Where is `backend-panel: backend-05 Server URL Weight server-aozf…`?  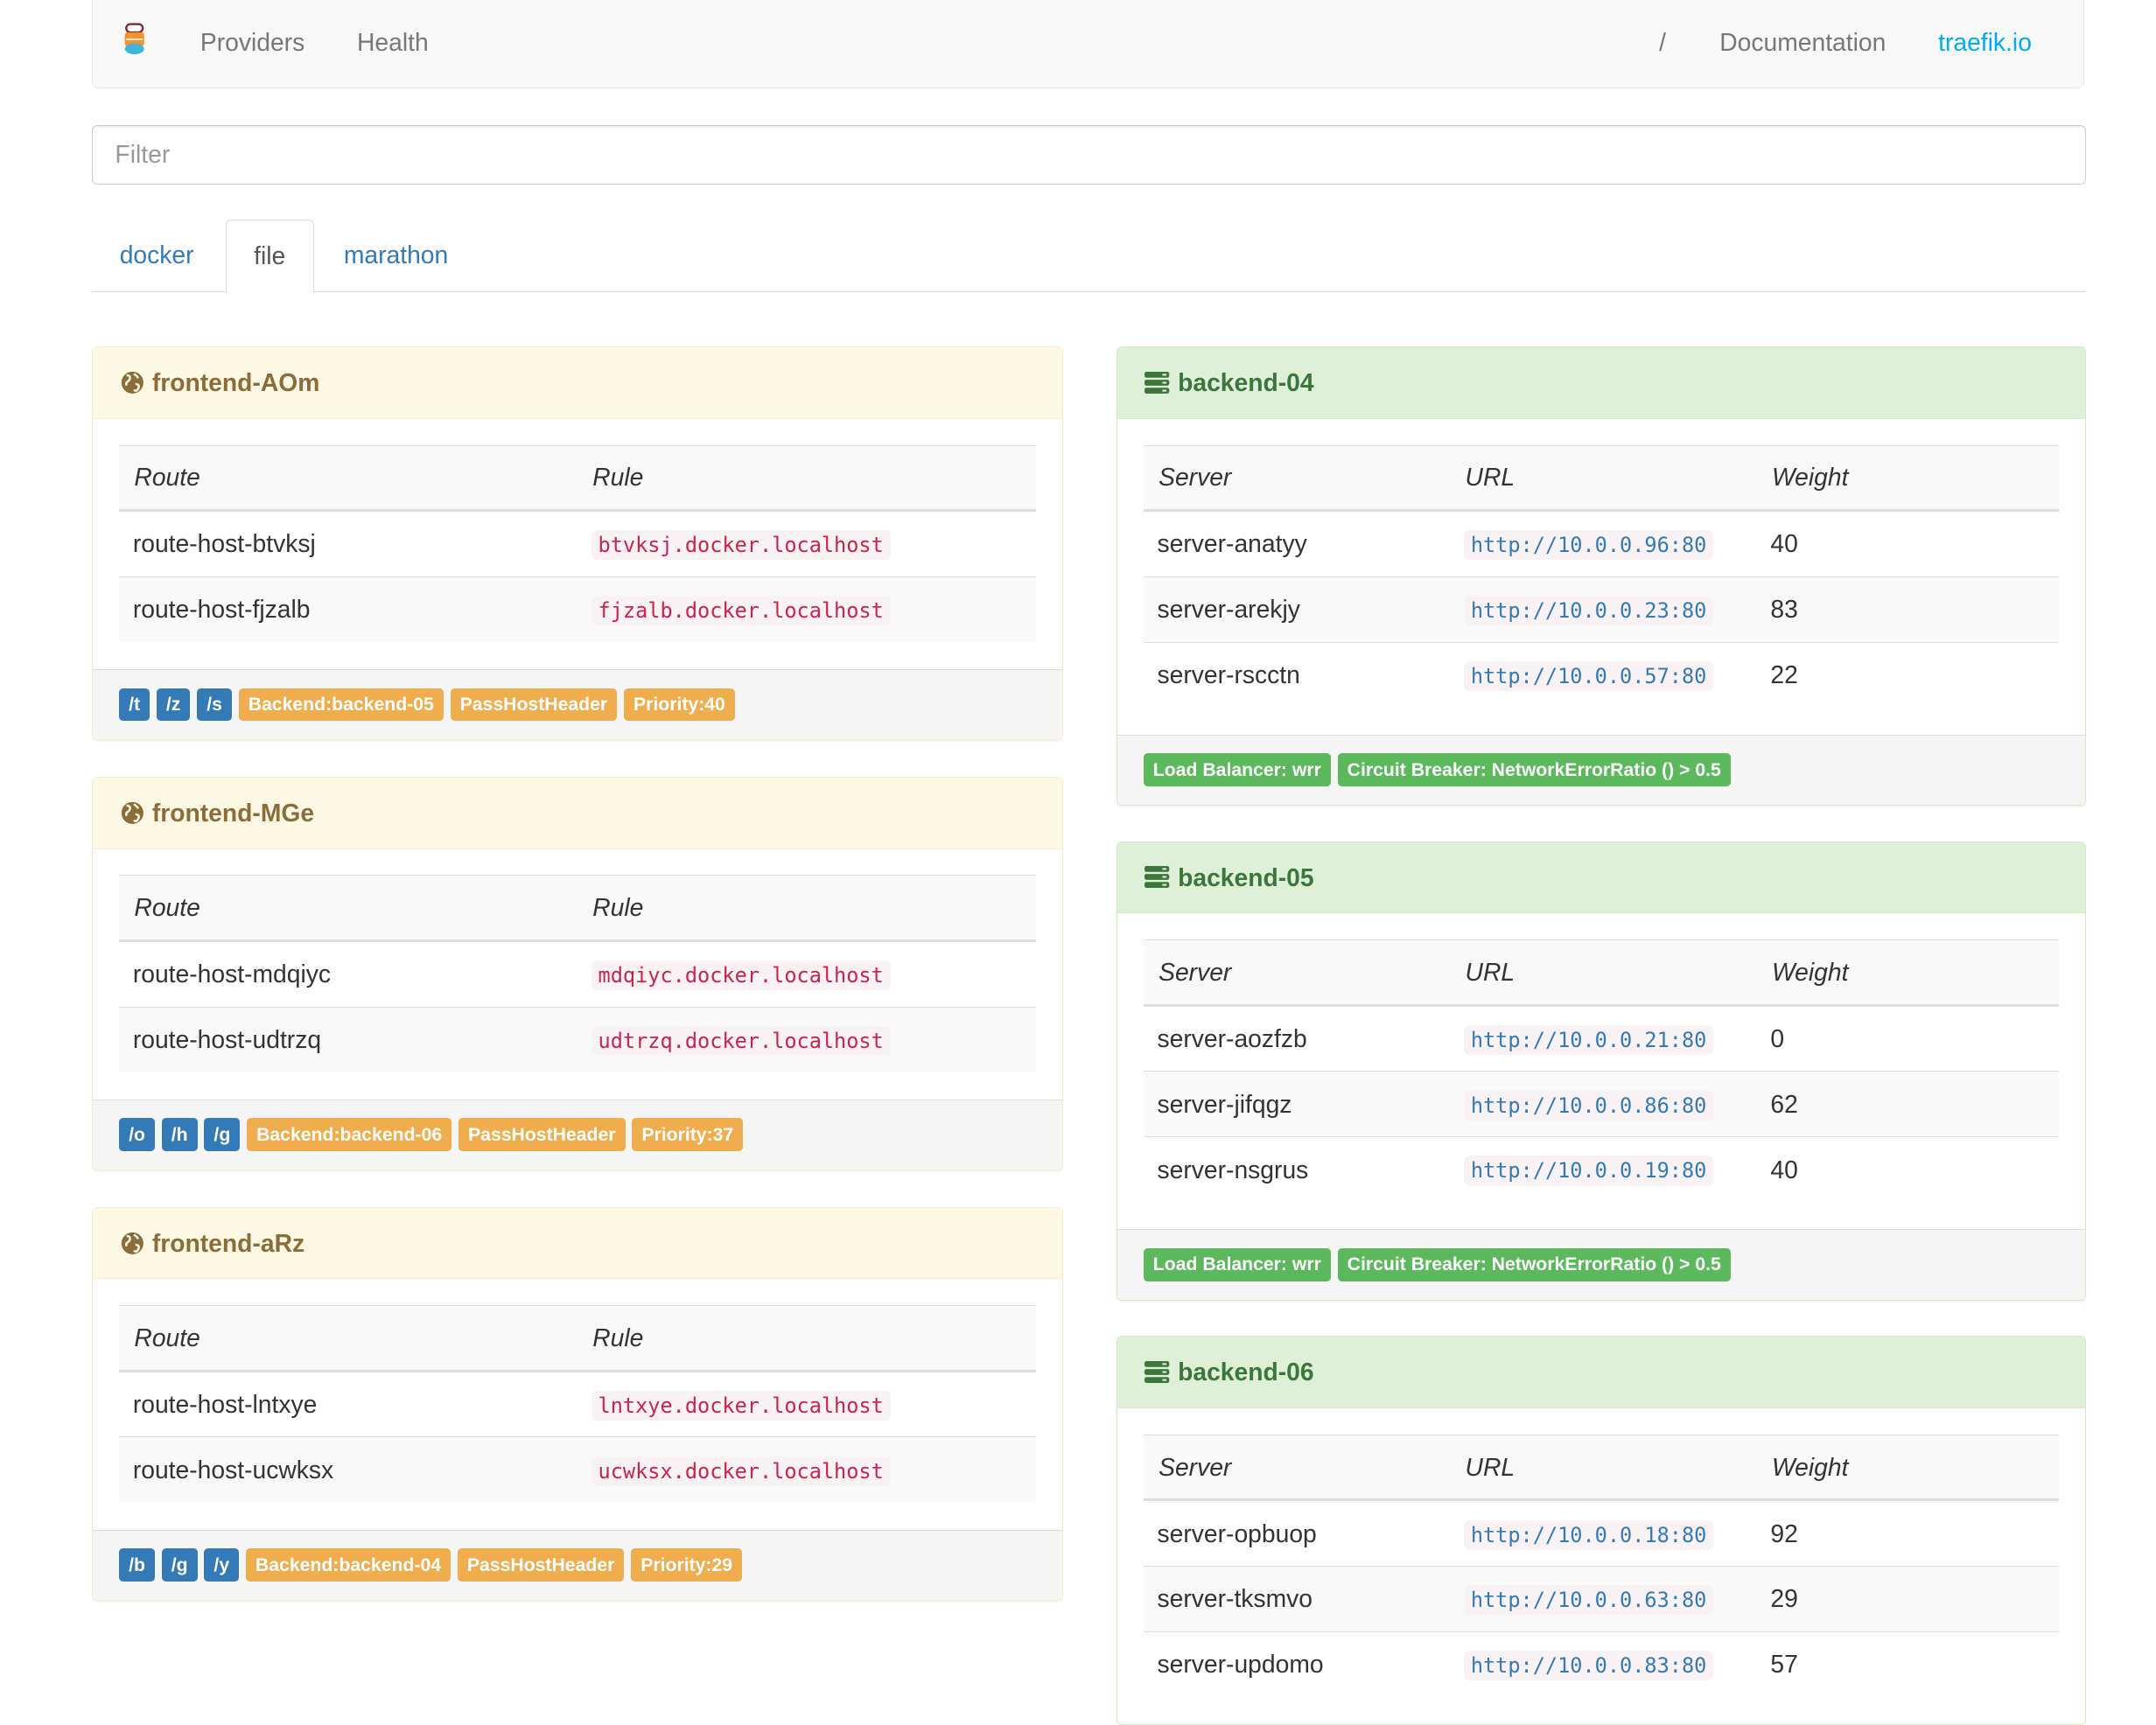 backend-panel: backend-05 Server URL Weight server-aozf… is located at coordinates (1601, 1071).